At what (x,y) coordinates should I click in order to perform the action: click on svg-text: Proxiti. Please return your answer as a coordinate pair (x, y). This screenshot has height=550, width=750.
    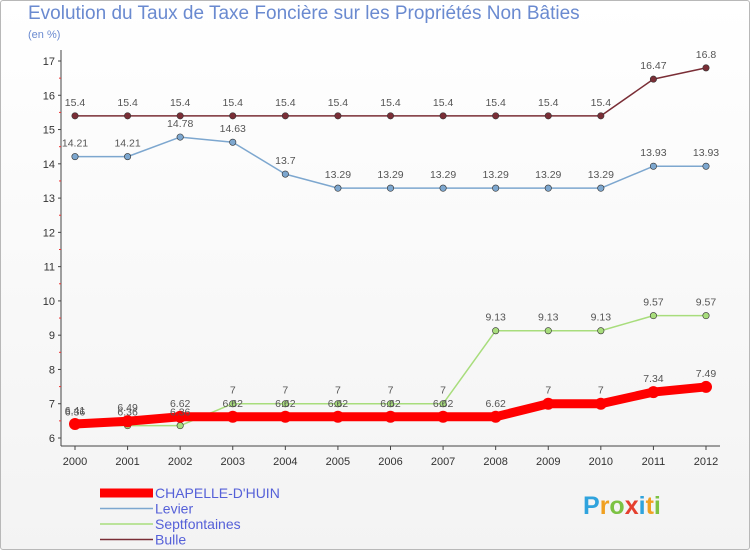
    Looking at the image, I should click on (622, 506).